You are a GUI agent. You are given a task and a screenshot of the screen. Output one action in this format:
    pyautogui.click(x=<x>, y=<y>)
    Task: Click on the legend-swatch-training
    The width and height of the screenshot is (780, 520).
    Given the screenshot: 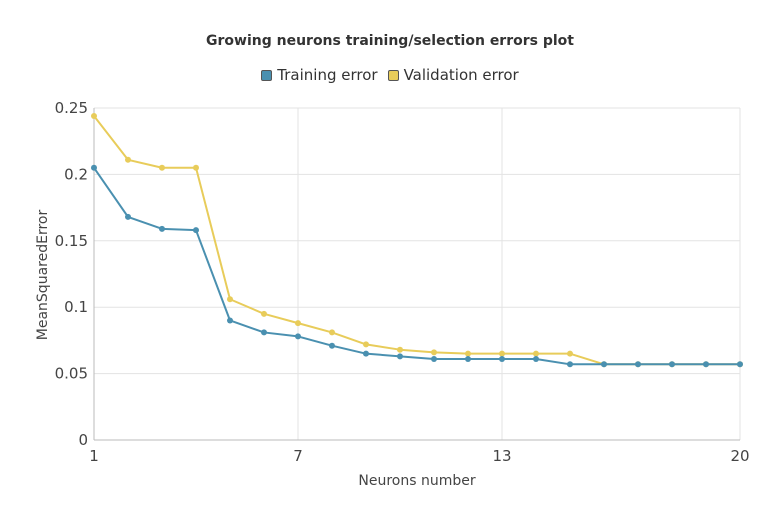 What is the action you would take?
    pyautogui.click(x=267, y=75)
    